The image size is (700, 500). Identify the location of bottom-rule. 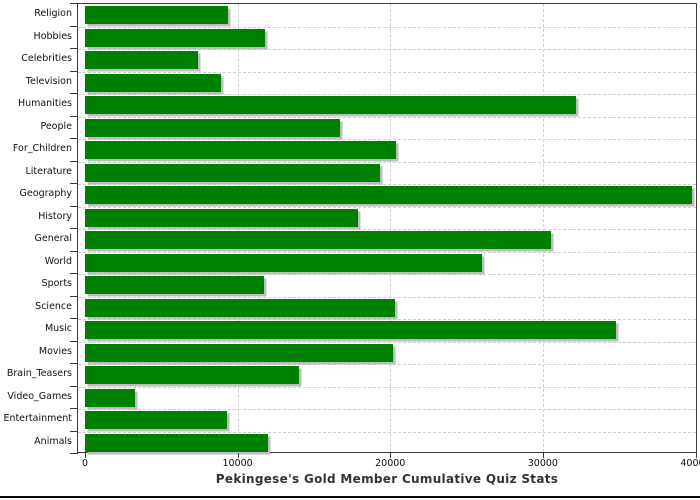
(350, 497).